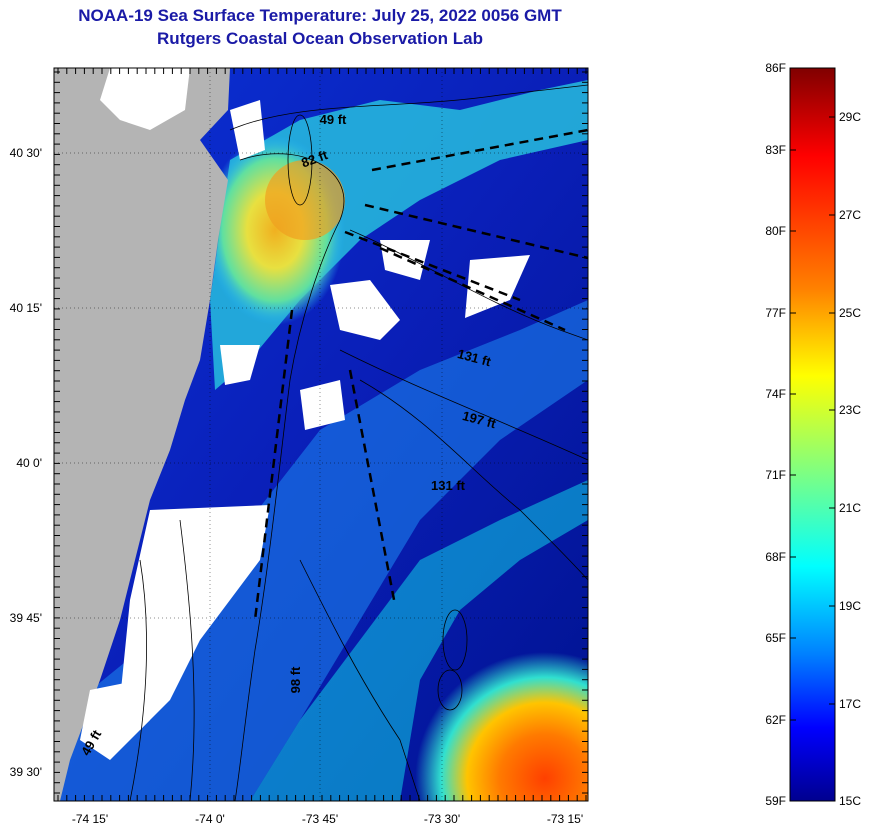  I want to click on depth-label: 49 ft, so click(333, 119).